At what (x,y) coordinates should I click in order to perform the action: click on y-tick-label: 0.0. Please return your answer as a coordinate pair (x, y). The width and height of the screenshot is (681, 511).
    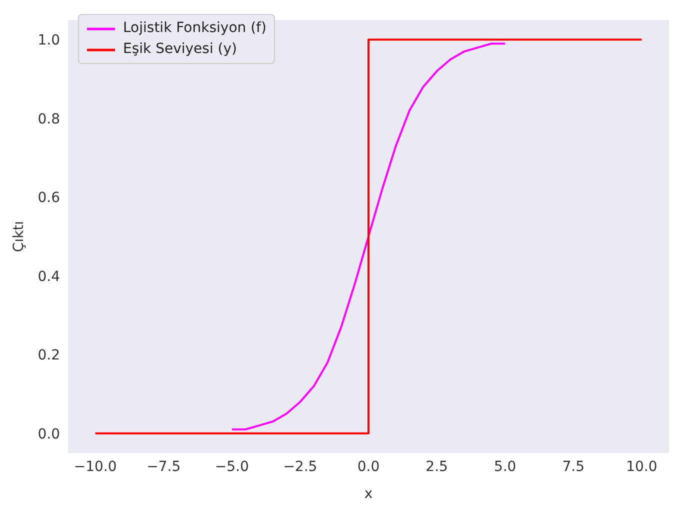
    Looking at the image, I should click on (49, 434).